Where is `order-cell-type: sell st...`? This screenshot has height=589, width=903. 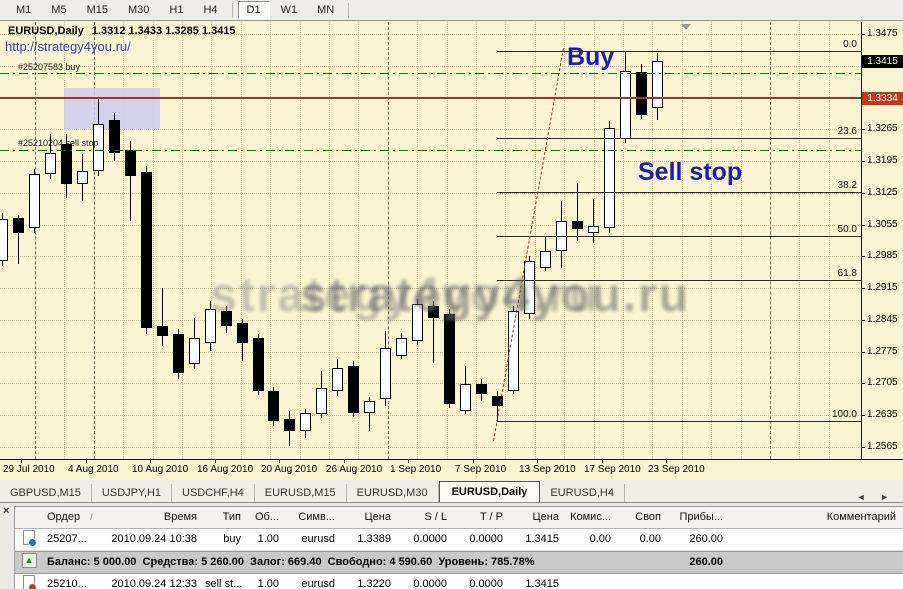 order-cell-type: sell st... is located at coordinates (224, 583).